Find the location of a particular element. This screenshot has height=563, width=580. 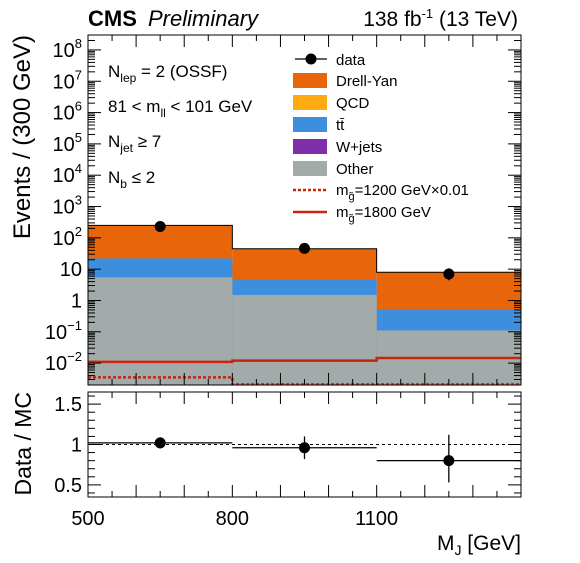

x-axis-label: MJ [GeV] is located at coordinates (479, 545).